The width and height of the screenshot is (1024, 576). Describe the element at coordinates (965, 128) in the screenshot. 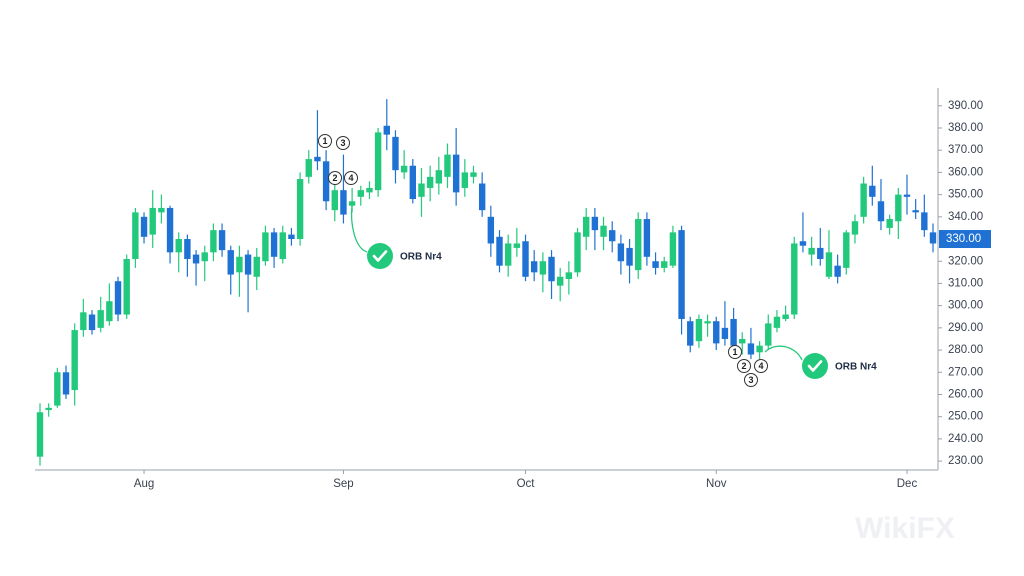

I see `y-tick-label: 380.00` at that location.